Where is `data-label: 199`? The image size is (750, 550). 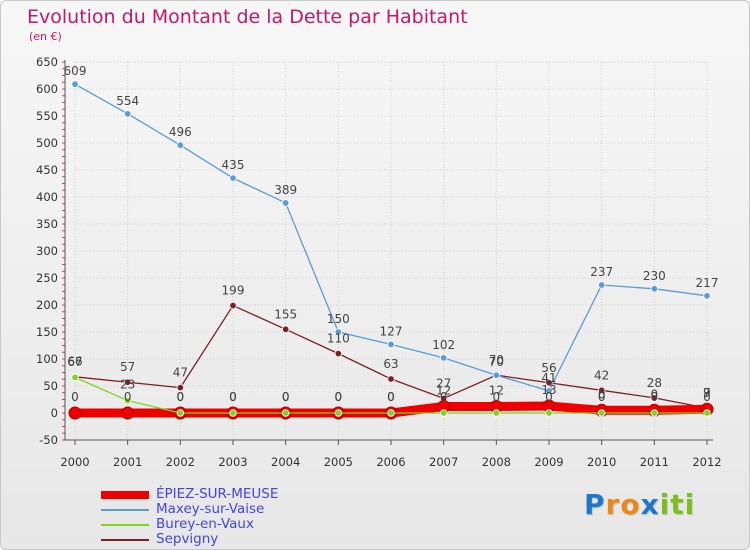 data-label: 199 is located at coordinates (233, 291).